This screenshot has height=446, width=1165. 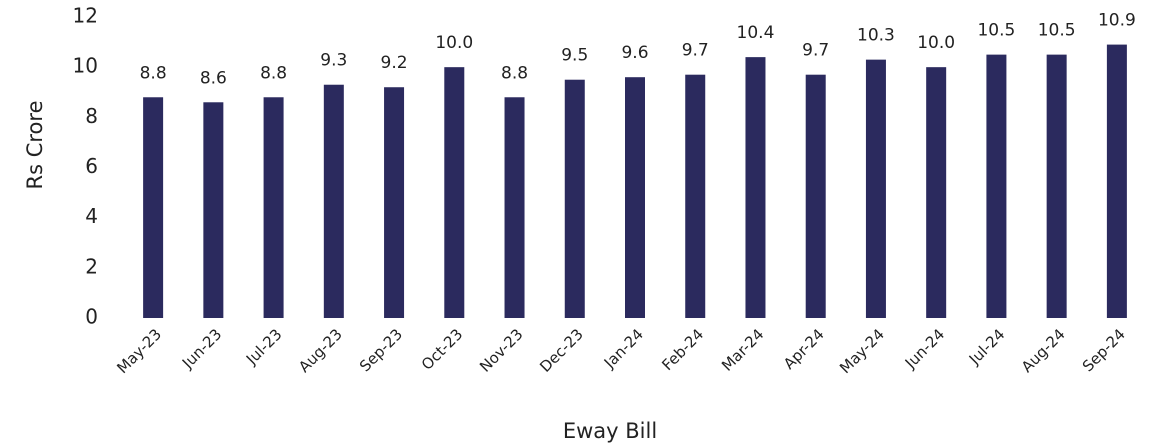 What do you see at coordinates (139, 351) in the screenshot?
I see `x-tick-label: May-23` at bounding box center [139, 351].